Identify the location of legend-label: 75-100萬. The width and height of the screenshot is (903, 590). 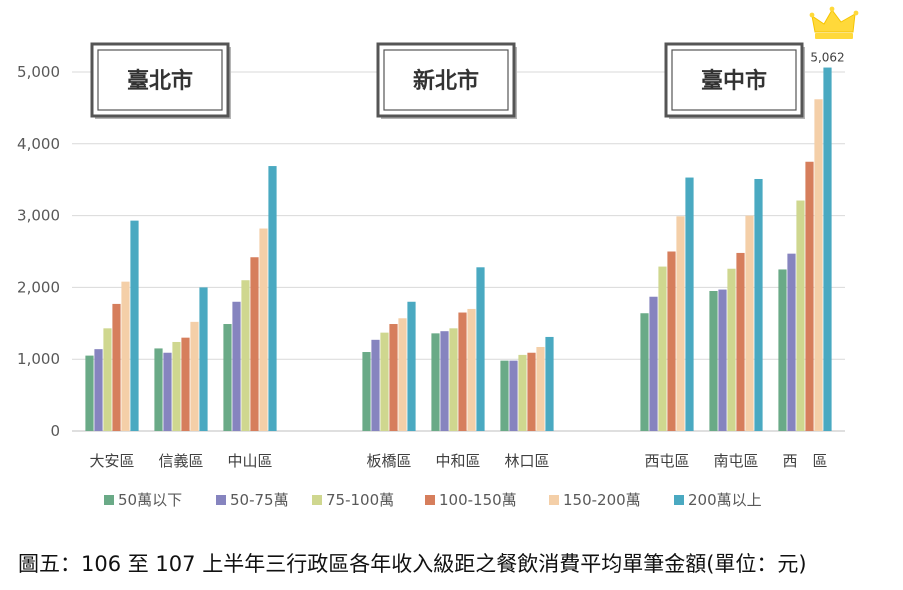
(360, 500).